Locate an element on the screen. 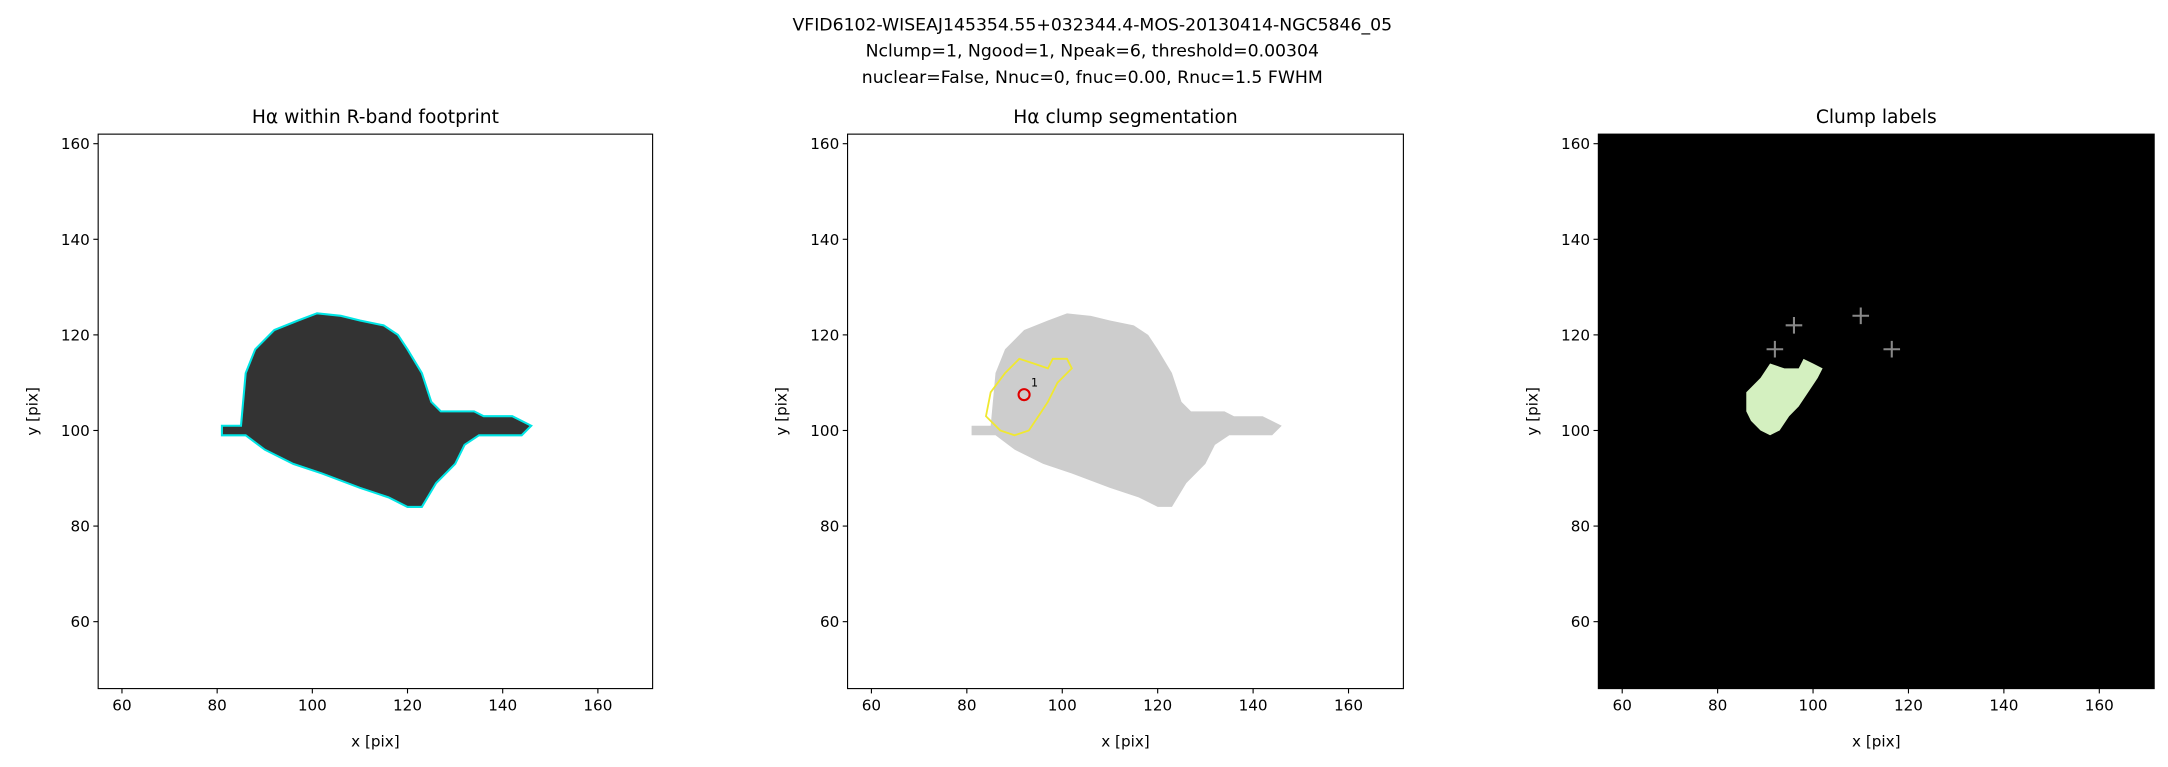  segment-contour is located at coordinates (1028, 397).